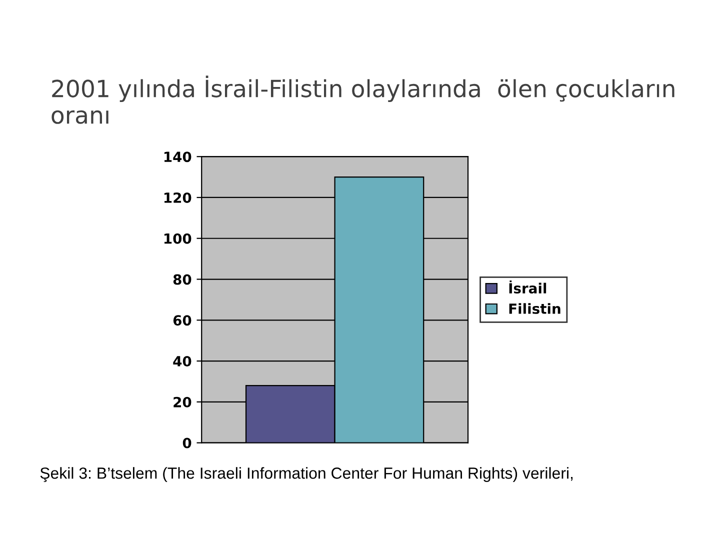 The height and width of the screenshot is (540, 720). What do you see at coordinates (182, 320) in the screenshot?
I see `y-tick-label: 60` at bounding box center [182, 320].